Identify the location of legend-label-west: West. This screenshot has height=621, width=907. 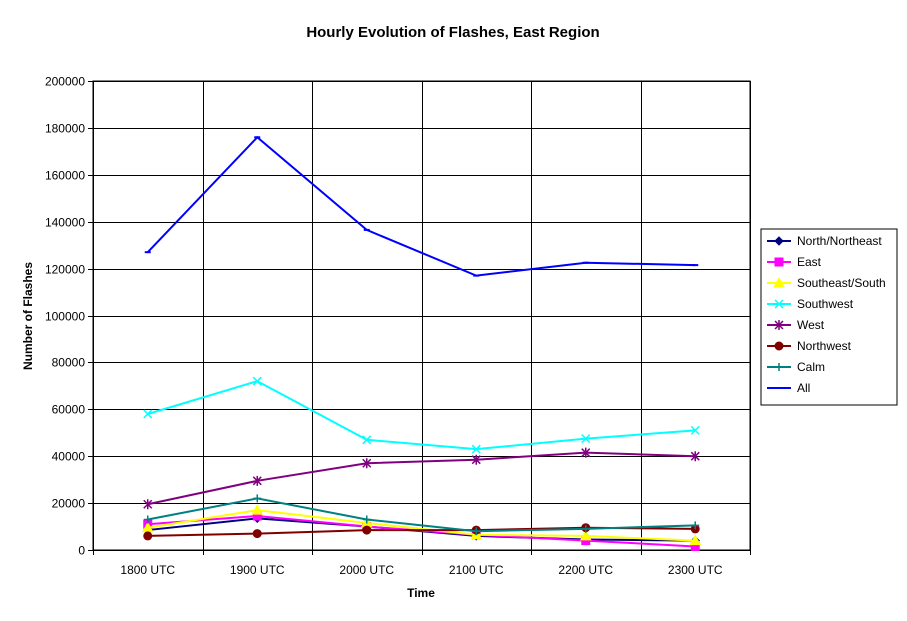
(811, 325).